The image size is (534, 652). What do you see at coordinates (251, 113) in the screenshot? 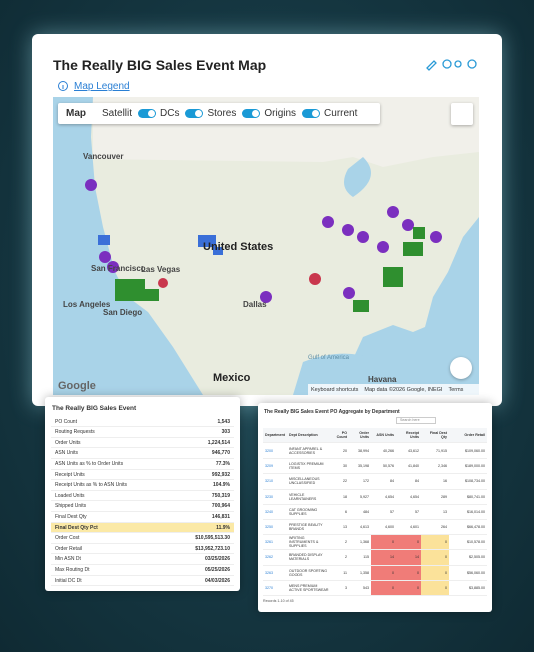
I see `switch` at bounding box center [251, 113].